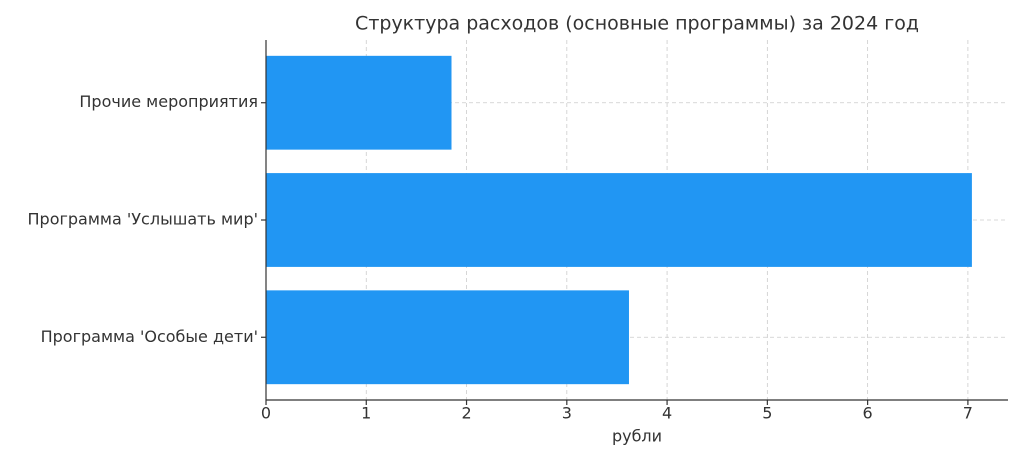  What do you see at coordinates (366, 413) in the screenshot?
I see `x-tick-label: 1` at bounding box center [366, 413].